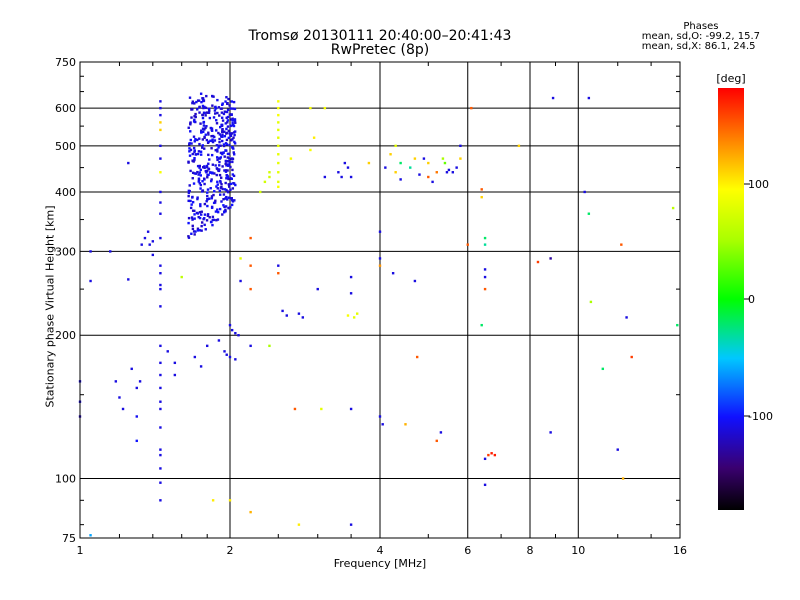 The width and height of the screenshot is (800, 600). What do you see at coordinates (380, 563) in the screenshot?
I see `x-axis-label: Frequency [MHz]` at bounding box center [380, 563].